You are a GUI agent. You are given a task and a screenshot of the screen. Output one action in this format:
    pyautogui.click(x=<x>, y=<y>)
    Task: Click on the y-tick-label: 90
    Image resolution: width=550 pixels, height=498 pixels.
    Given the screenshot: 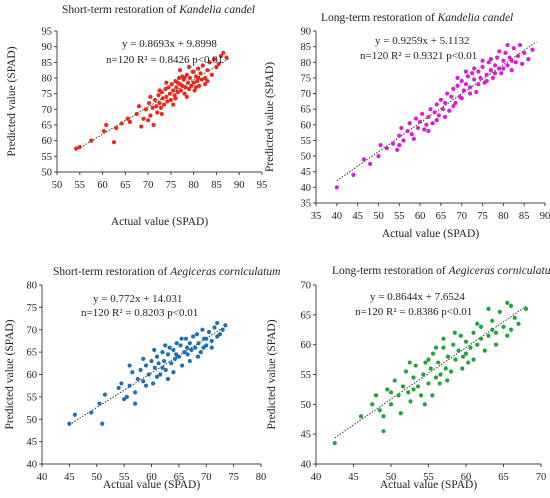 What is the action you would take?
    pyautogui.click(x=306, y=32)
    